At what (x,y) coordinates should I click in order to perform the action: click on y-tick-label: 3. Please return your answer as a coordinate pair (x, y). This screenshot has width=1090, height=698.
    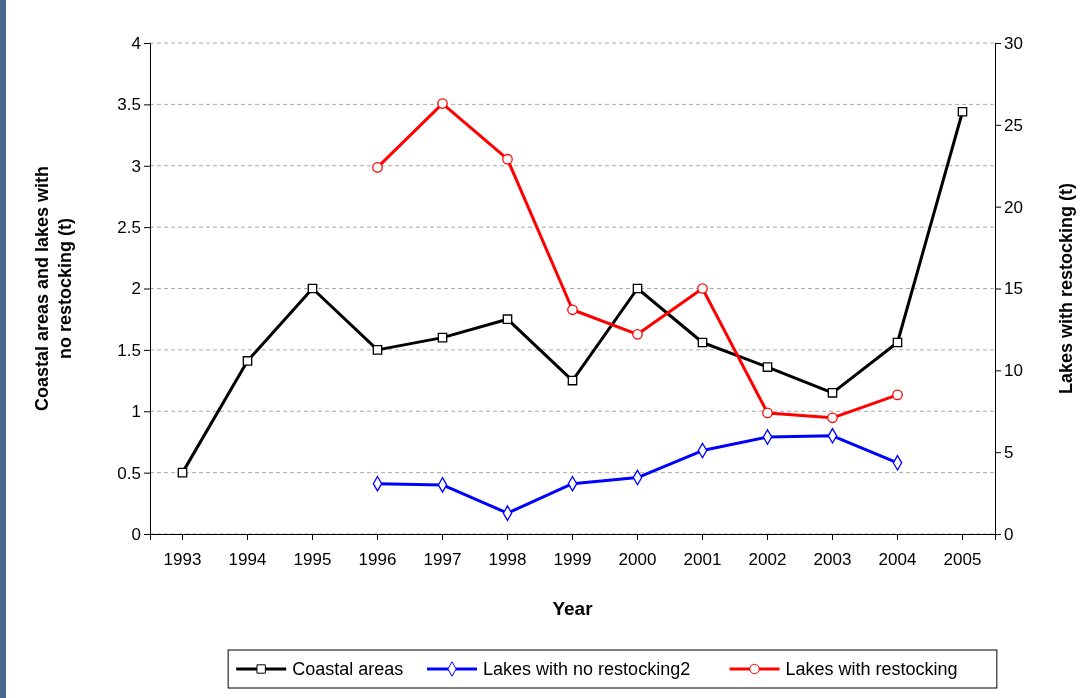
    Looking at the image, I should click on (136, 166).